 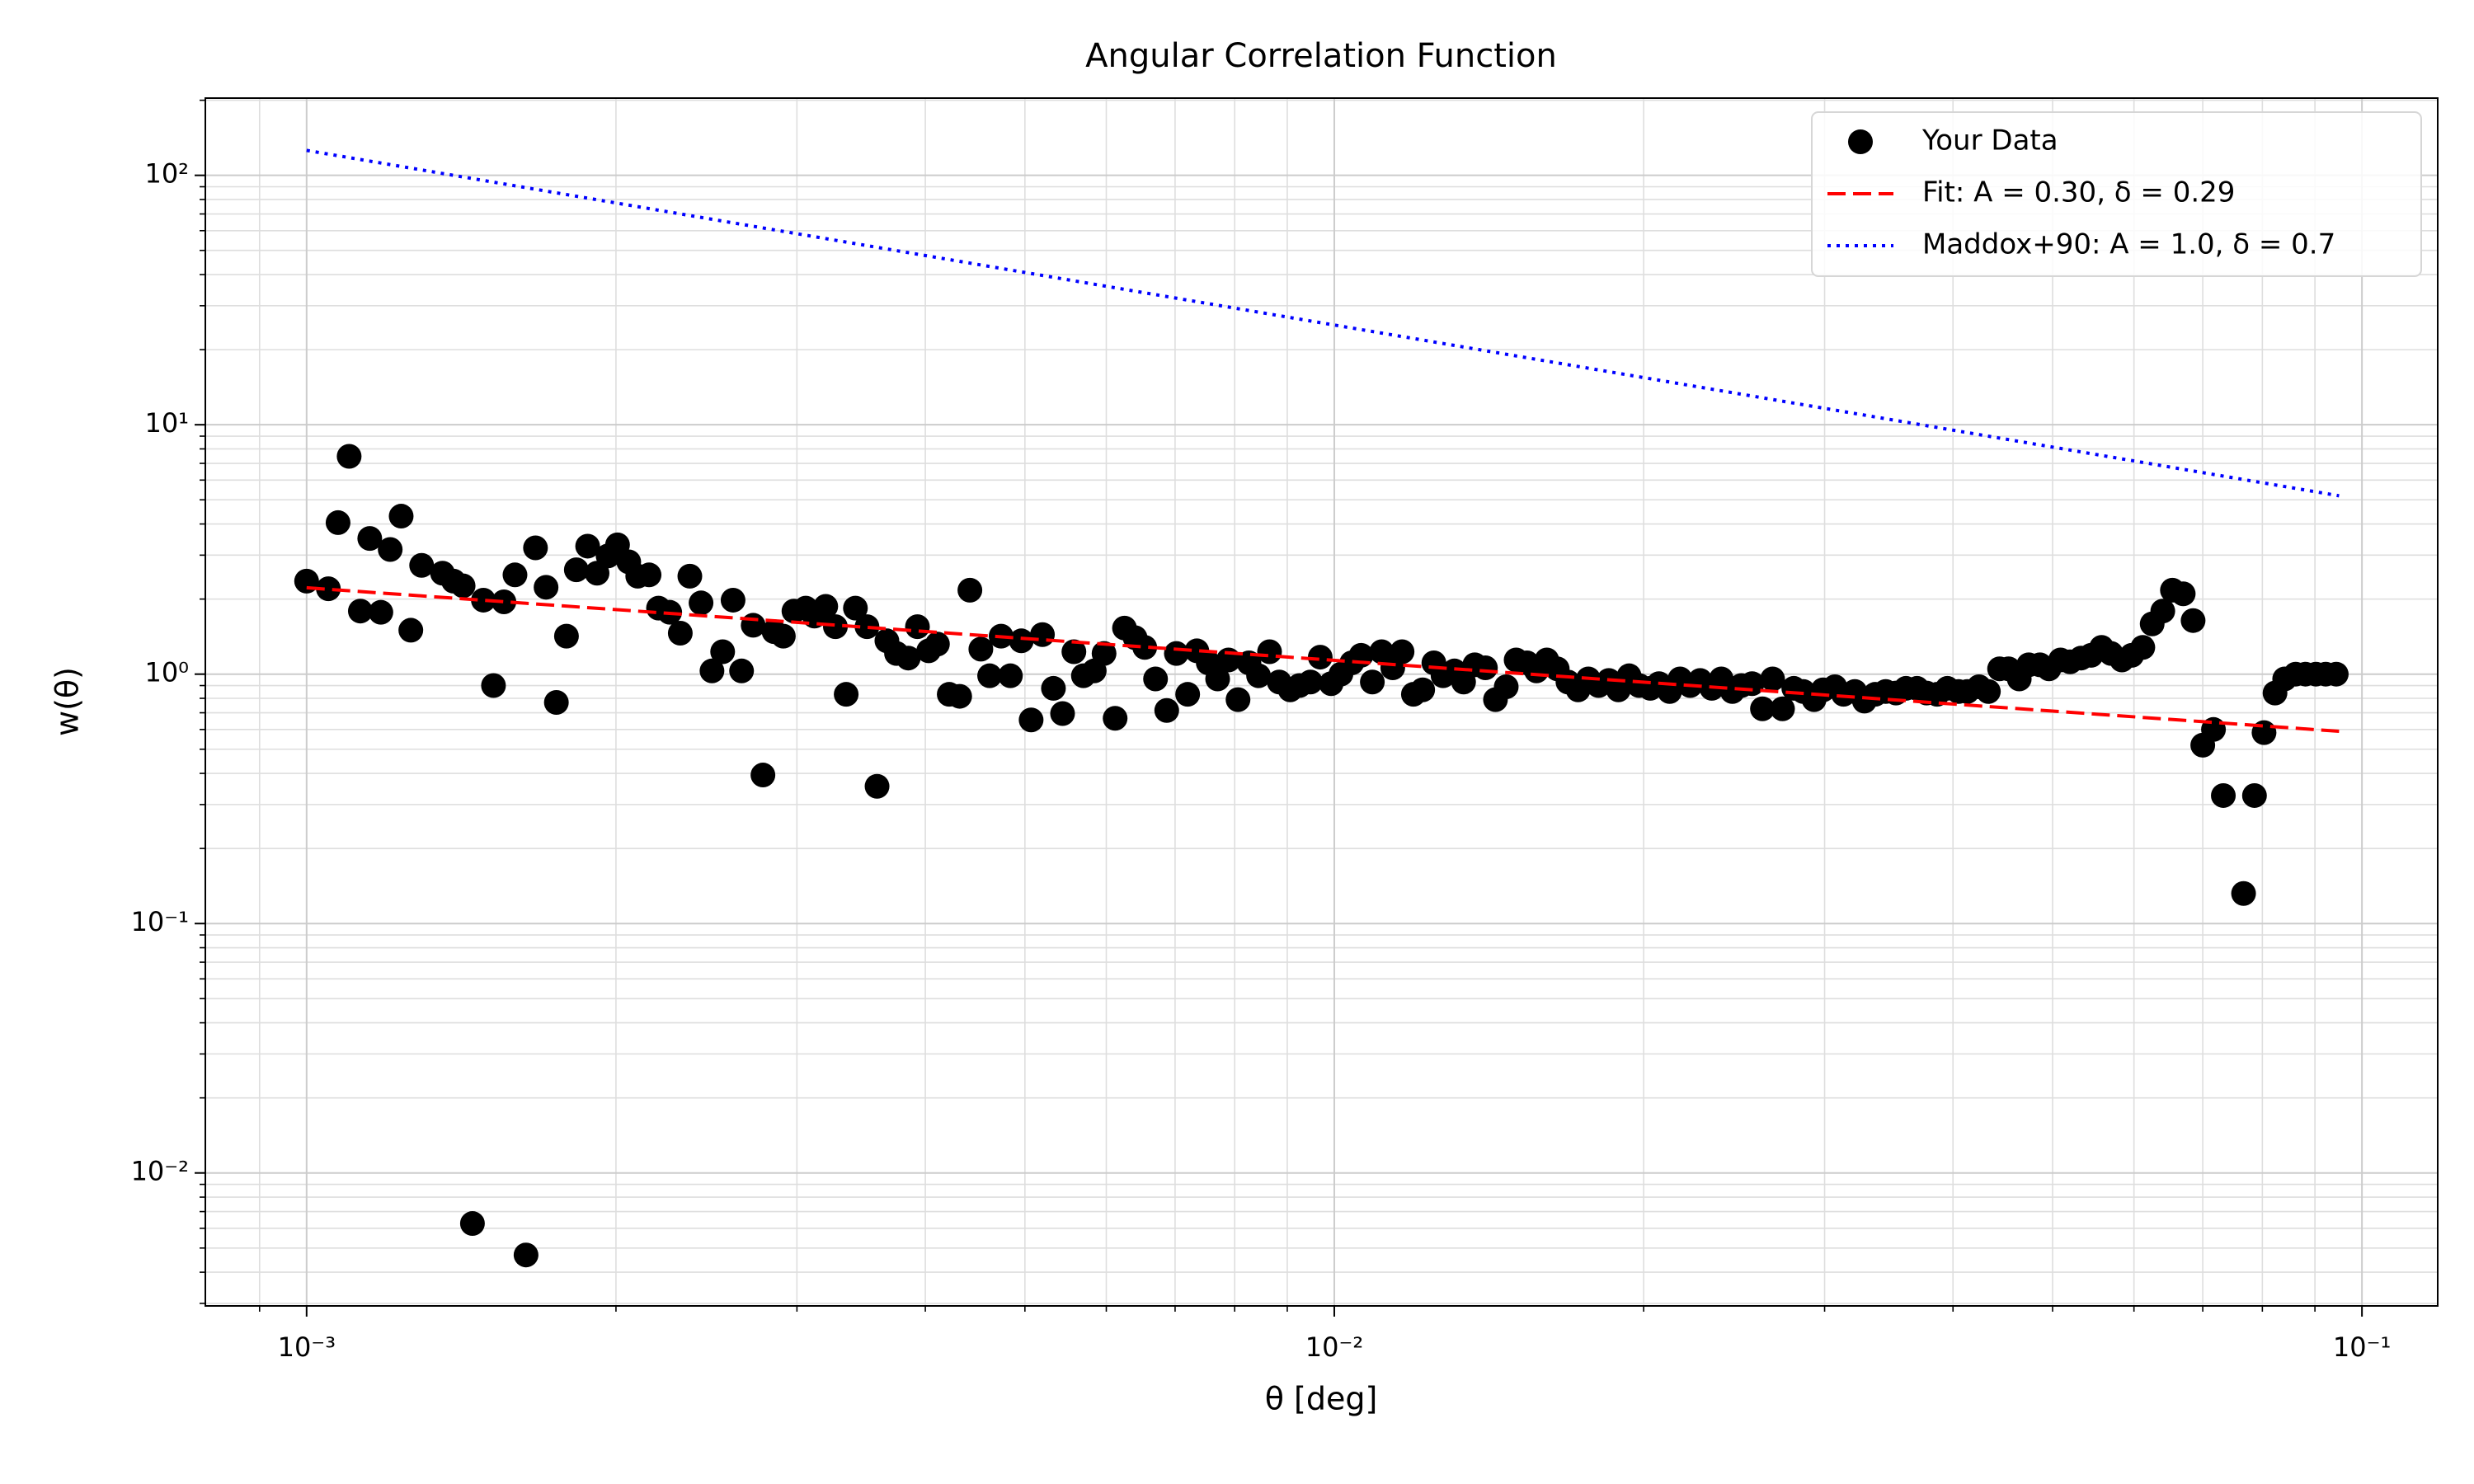 I want to click on y-tick-label: 10⁻², so click(x=160, y=1171).